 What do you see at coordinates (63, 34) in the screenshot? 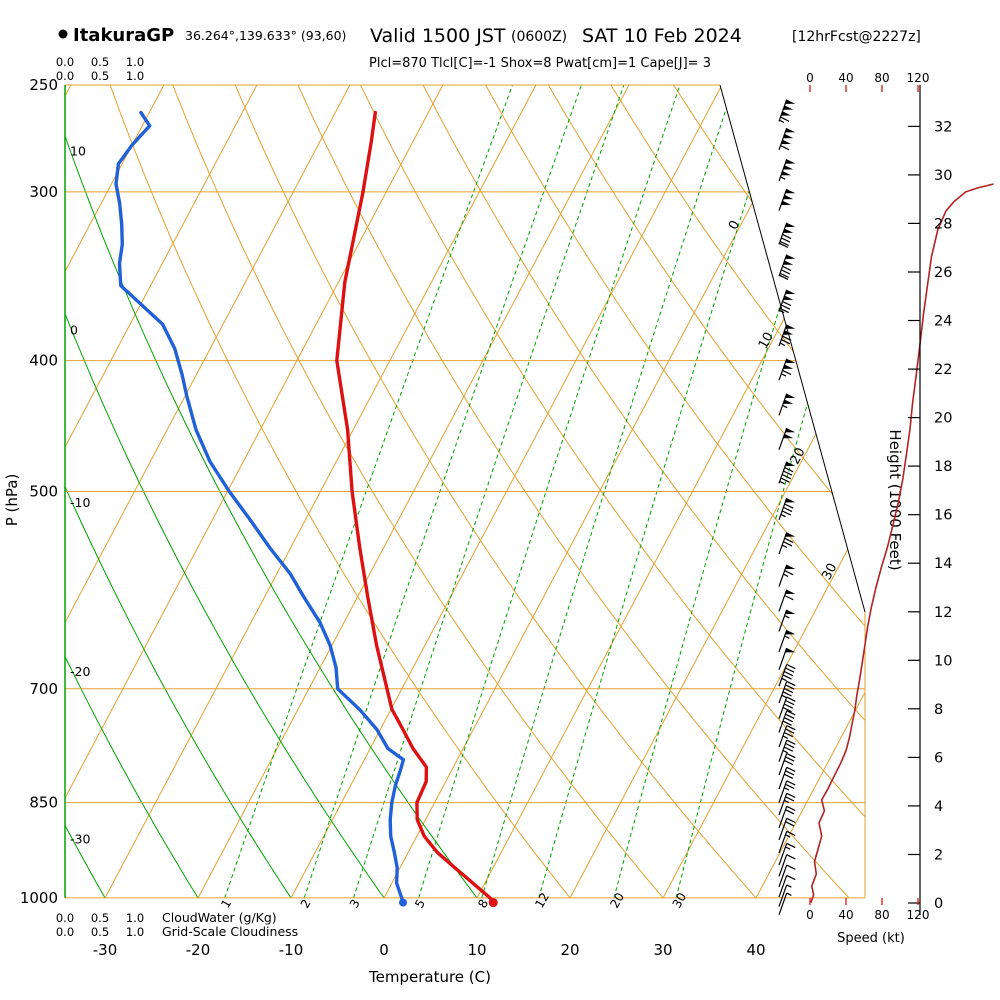
I see `station-marker-dot` at bounding box center [63, 34].